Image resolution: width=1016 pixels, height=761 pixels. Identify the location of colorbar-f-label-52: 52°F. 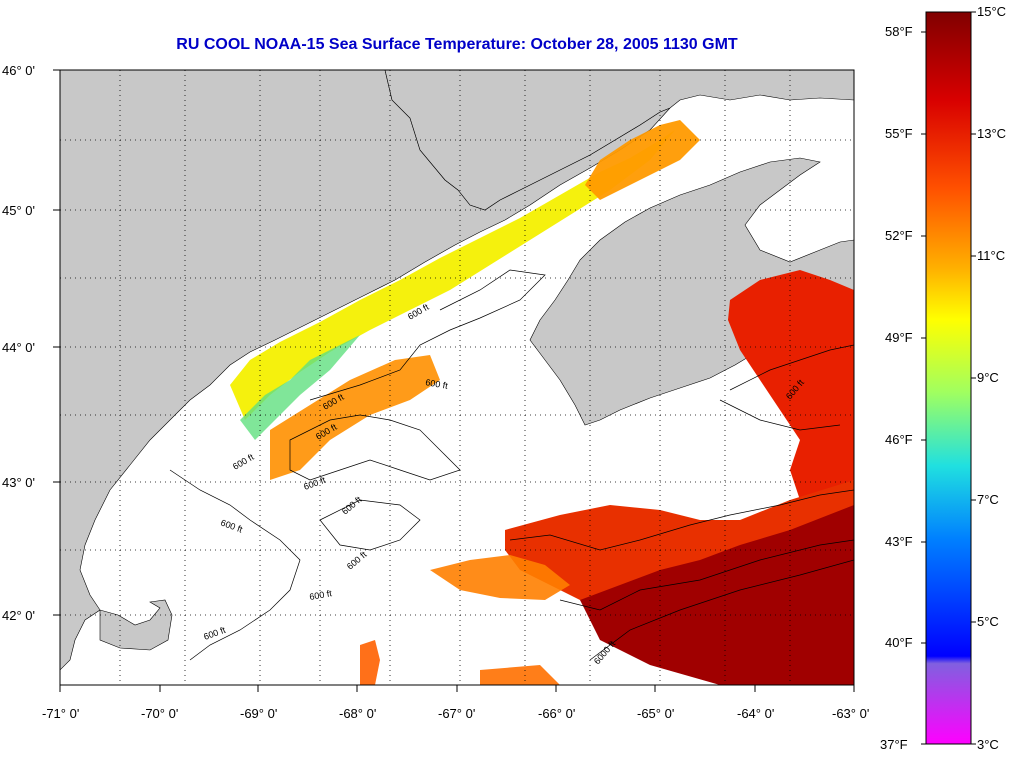
(899, 235).